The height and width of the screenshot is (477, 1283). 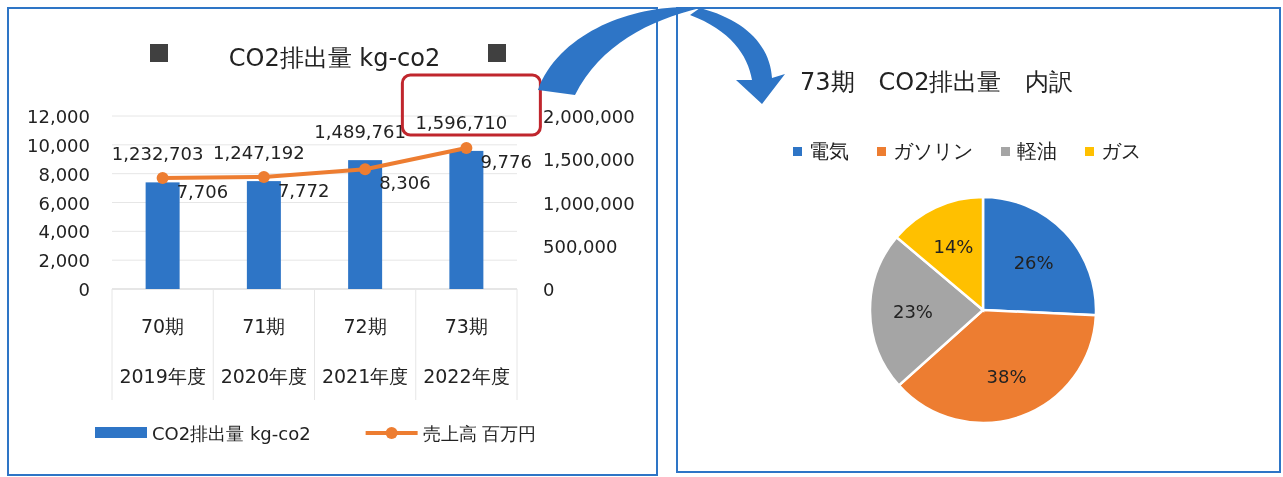 What do you see at coordinates (589, 116) in the screenshot?
I see `y2-tick-label: 2,000,000` at bounding box center [589, 116].